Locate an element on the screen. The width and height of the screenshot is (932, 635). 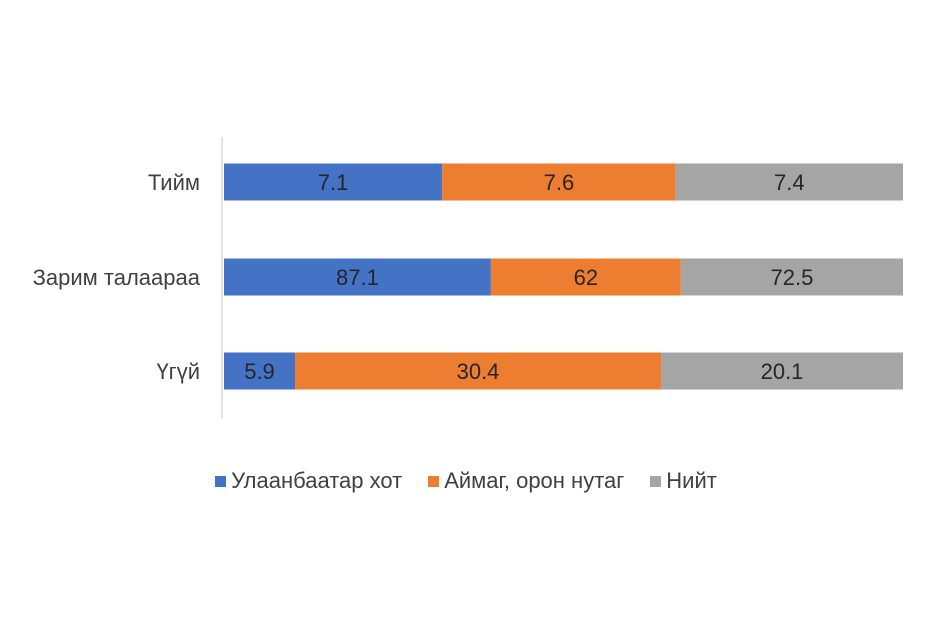
data-label: 30.4 is located at coordinates (478, 371).